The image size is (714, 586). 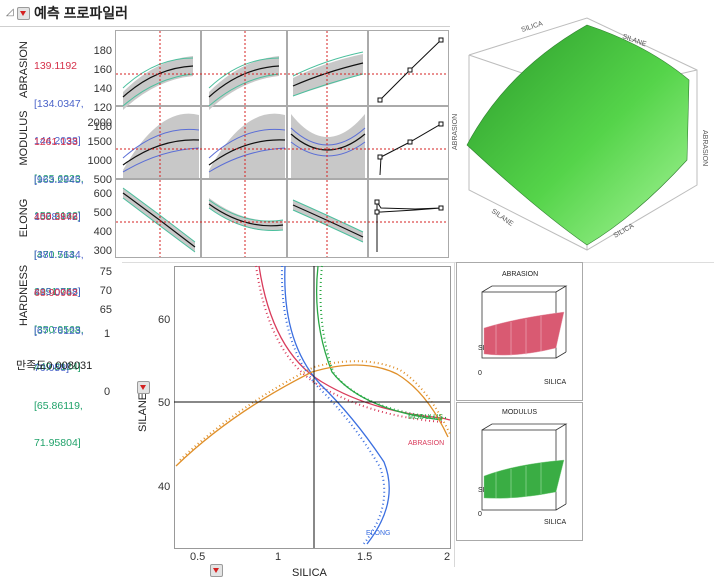 I want to click on axis-label-abrasion-right: ABRASION, so click(x=704, y=148).